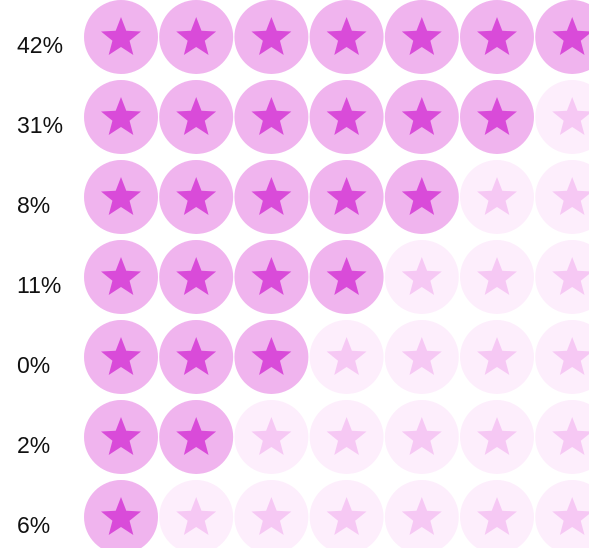  Describe the element at coordinates (40, 125) in the screenshot. I see `percent-label: 31%` at that location.